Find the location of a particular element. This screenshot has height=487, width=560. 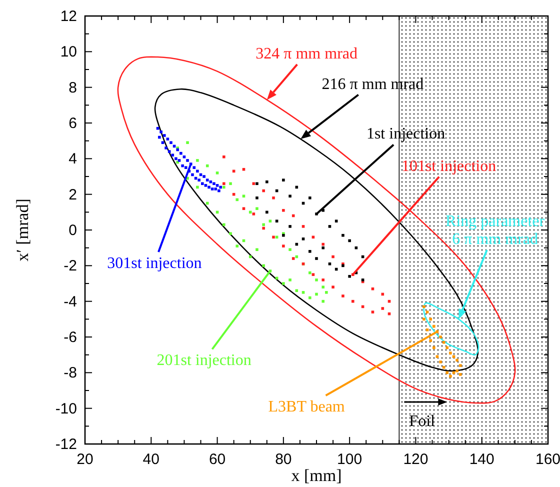

x-tick-label: 120 is located at coordinates (415, 459).